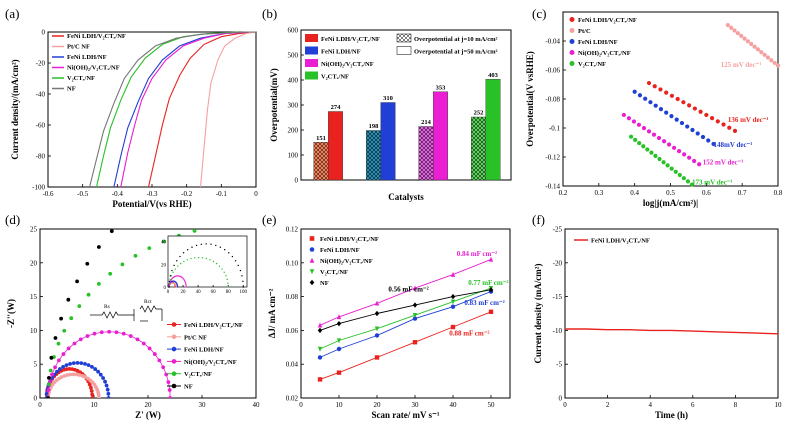 The image size is (787, 424). I want to click on legend-entry: Pt/C, so click(584, 31).